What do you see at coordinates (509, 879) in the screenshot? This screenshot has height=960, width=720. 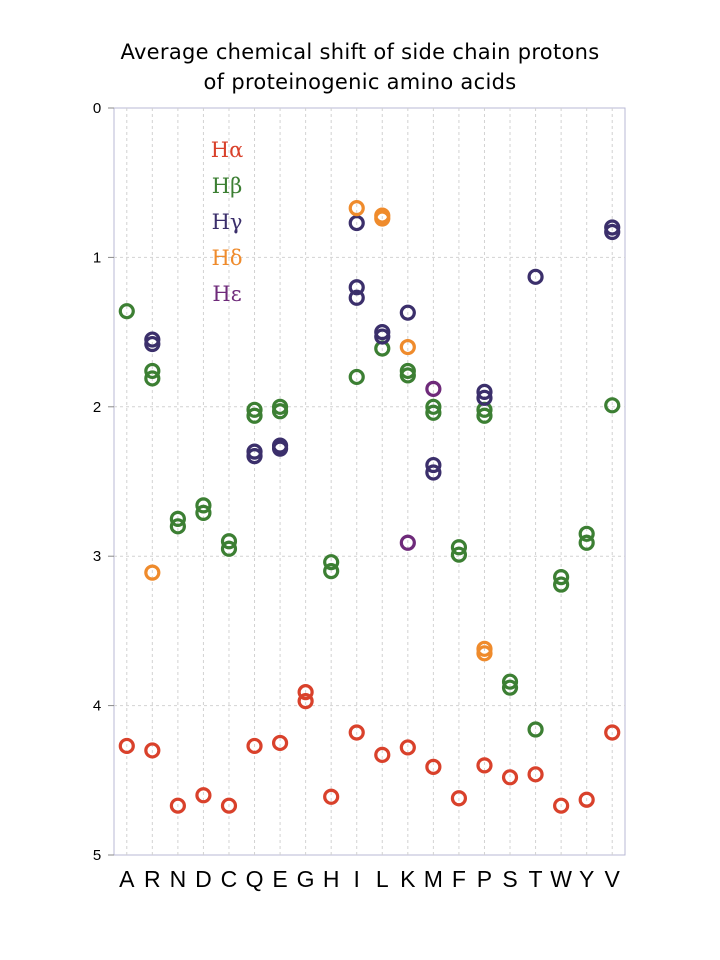 I see `x-tick-label: S` at bounding box center [509, 879].